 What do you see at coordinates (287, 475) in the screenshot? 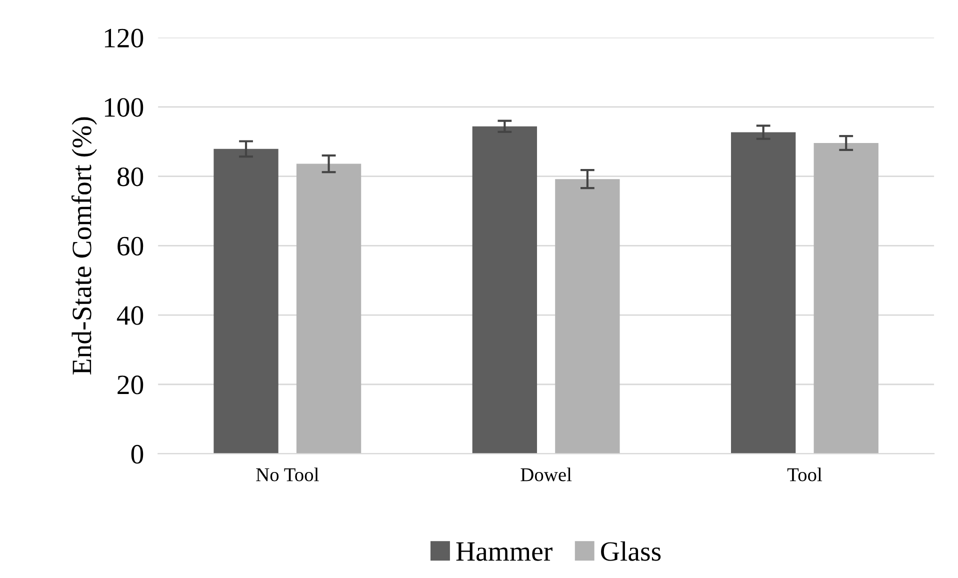
I see `x-tick-label: No Tool` at bounding box center [287, 475].